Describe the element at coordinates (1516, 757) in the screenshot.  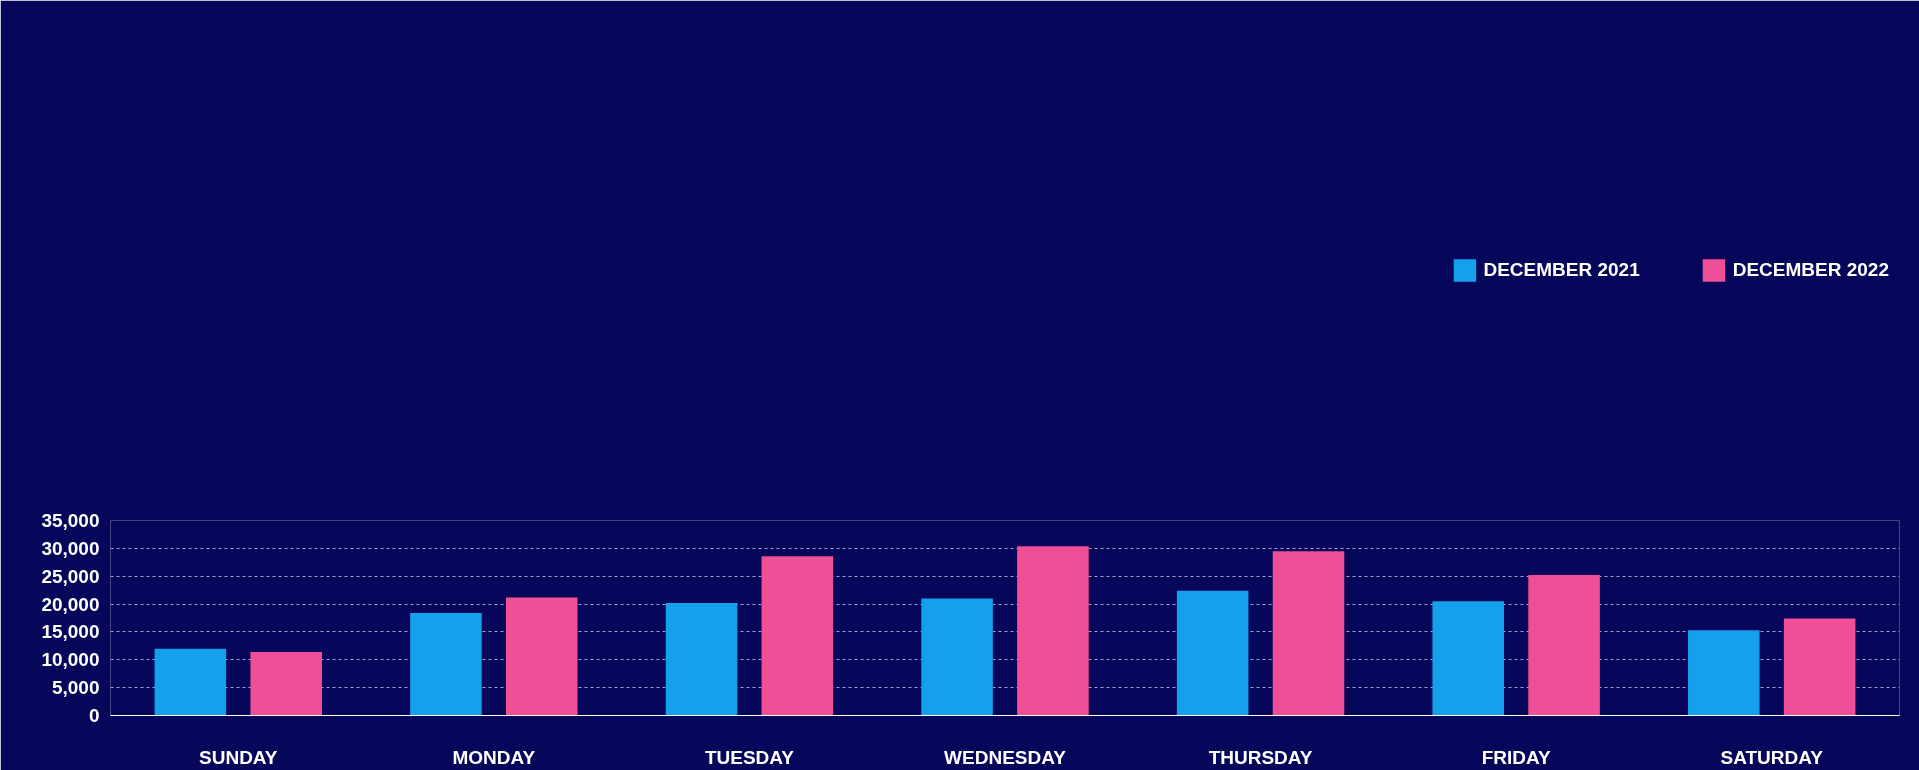
I see `x-tick-label: FRIDAY` at that location.